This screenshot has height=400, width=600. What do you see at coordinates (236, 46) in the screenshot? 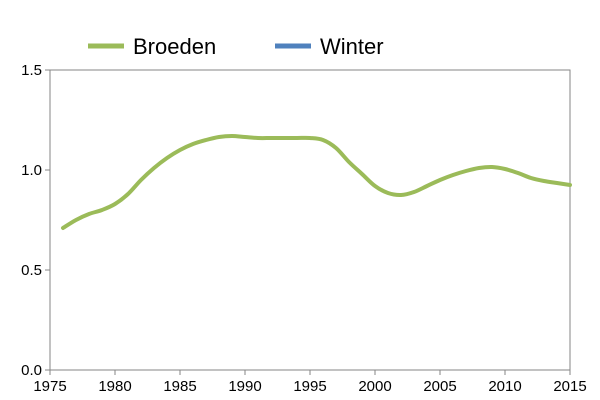
I see `legend: Broeden Winter` at bounding box center [236, 46].